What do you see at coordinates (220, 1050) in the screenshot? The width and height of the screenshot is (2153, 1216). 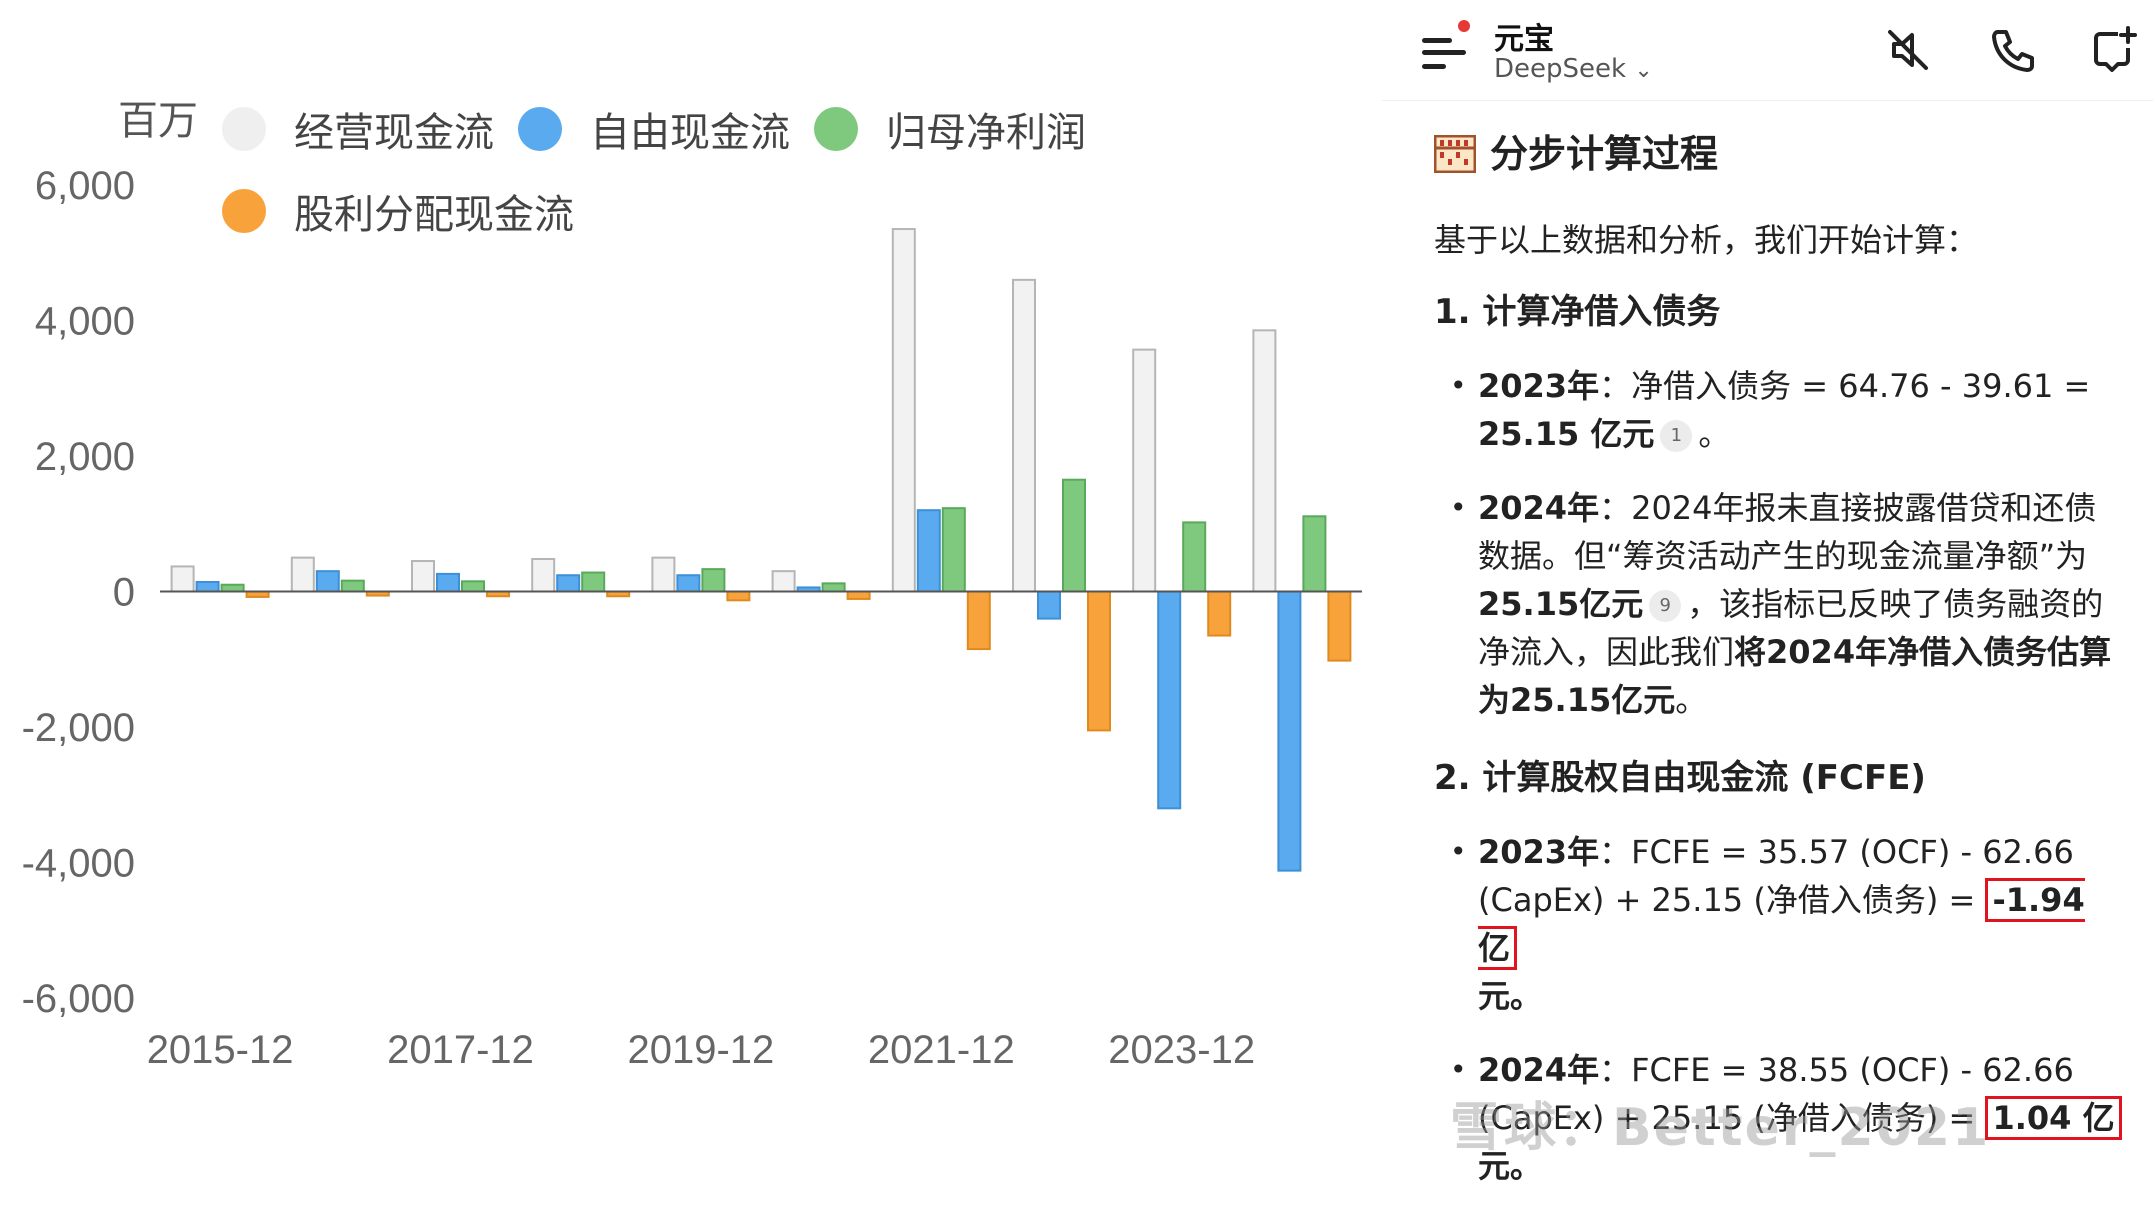 I see `x-tick-label: 2015-12` at bounding box center [220, 1050].